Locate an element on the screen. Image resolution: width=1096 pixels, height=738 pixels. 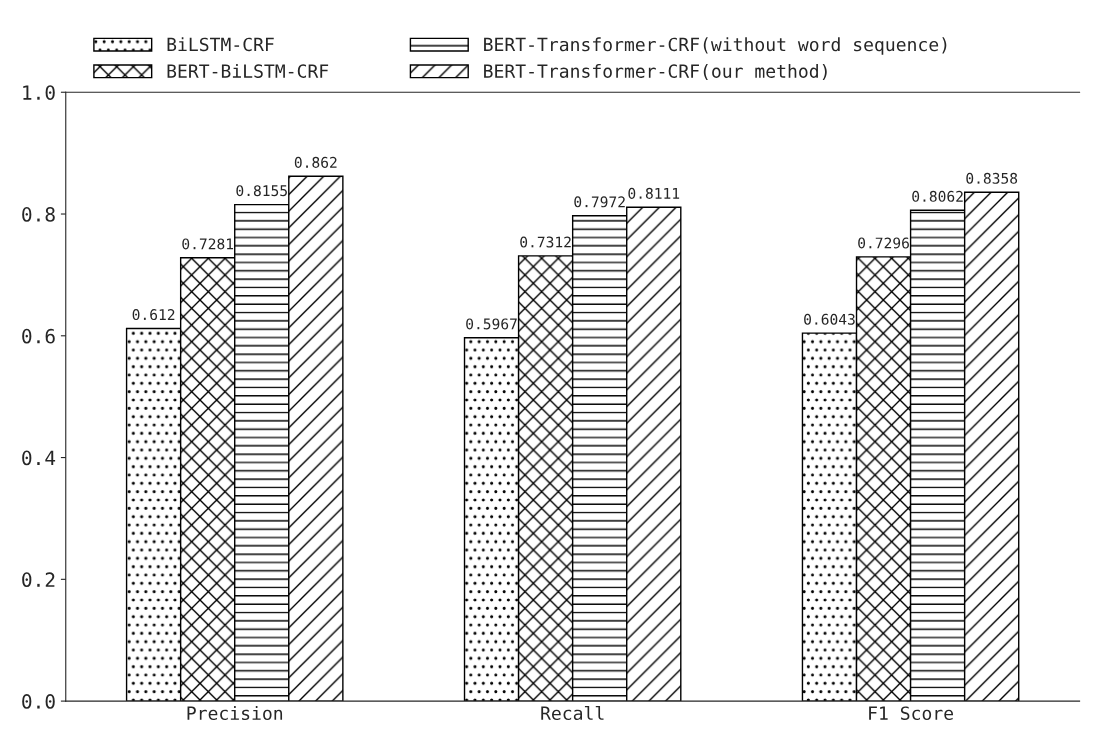
x-tick-label: Precision is located at coordinates (235, 713).